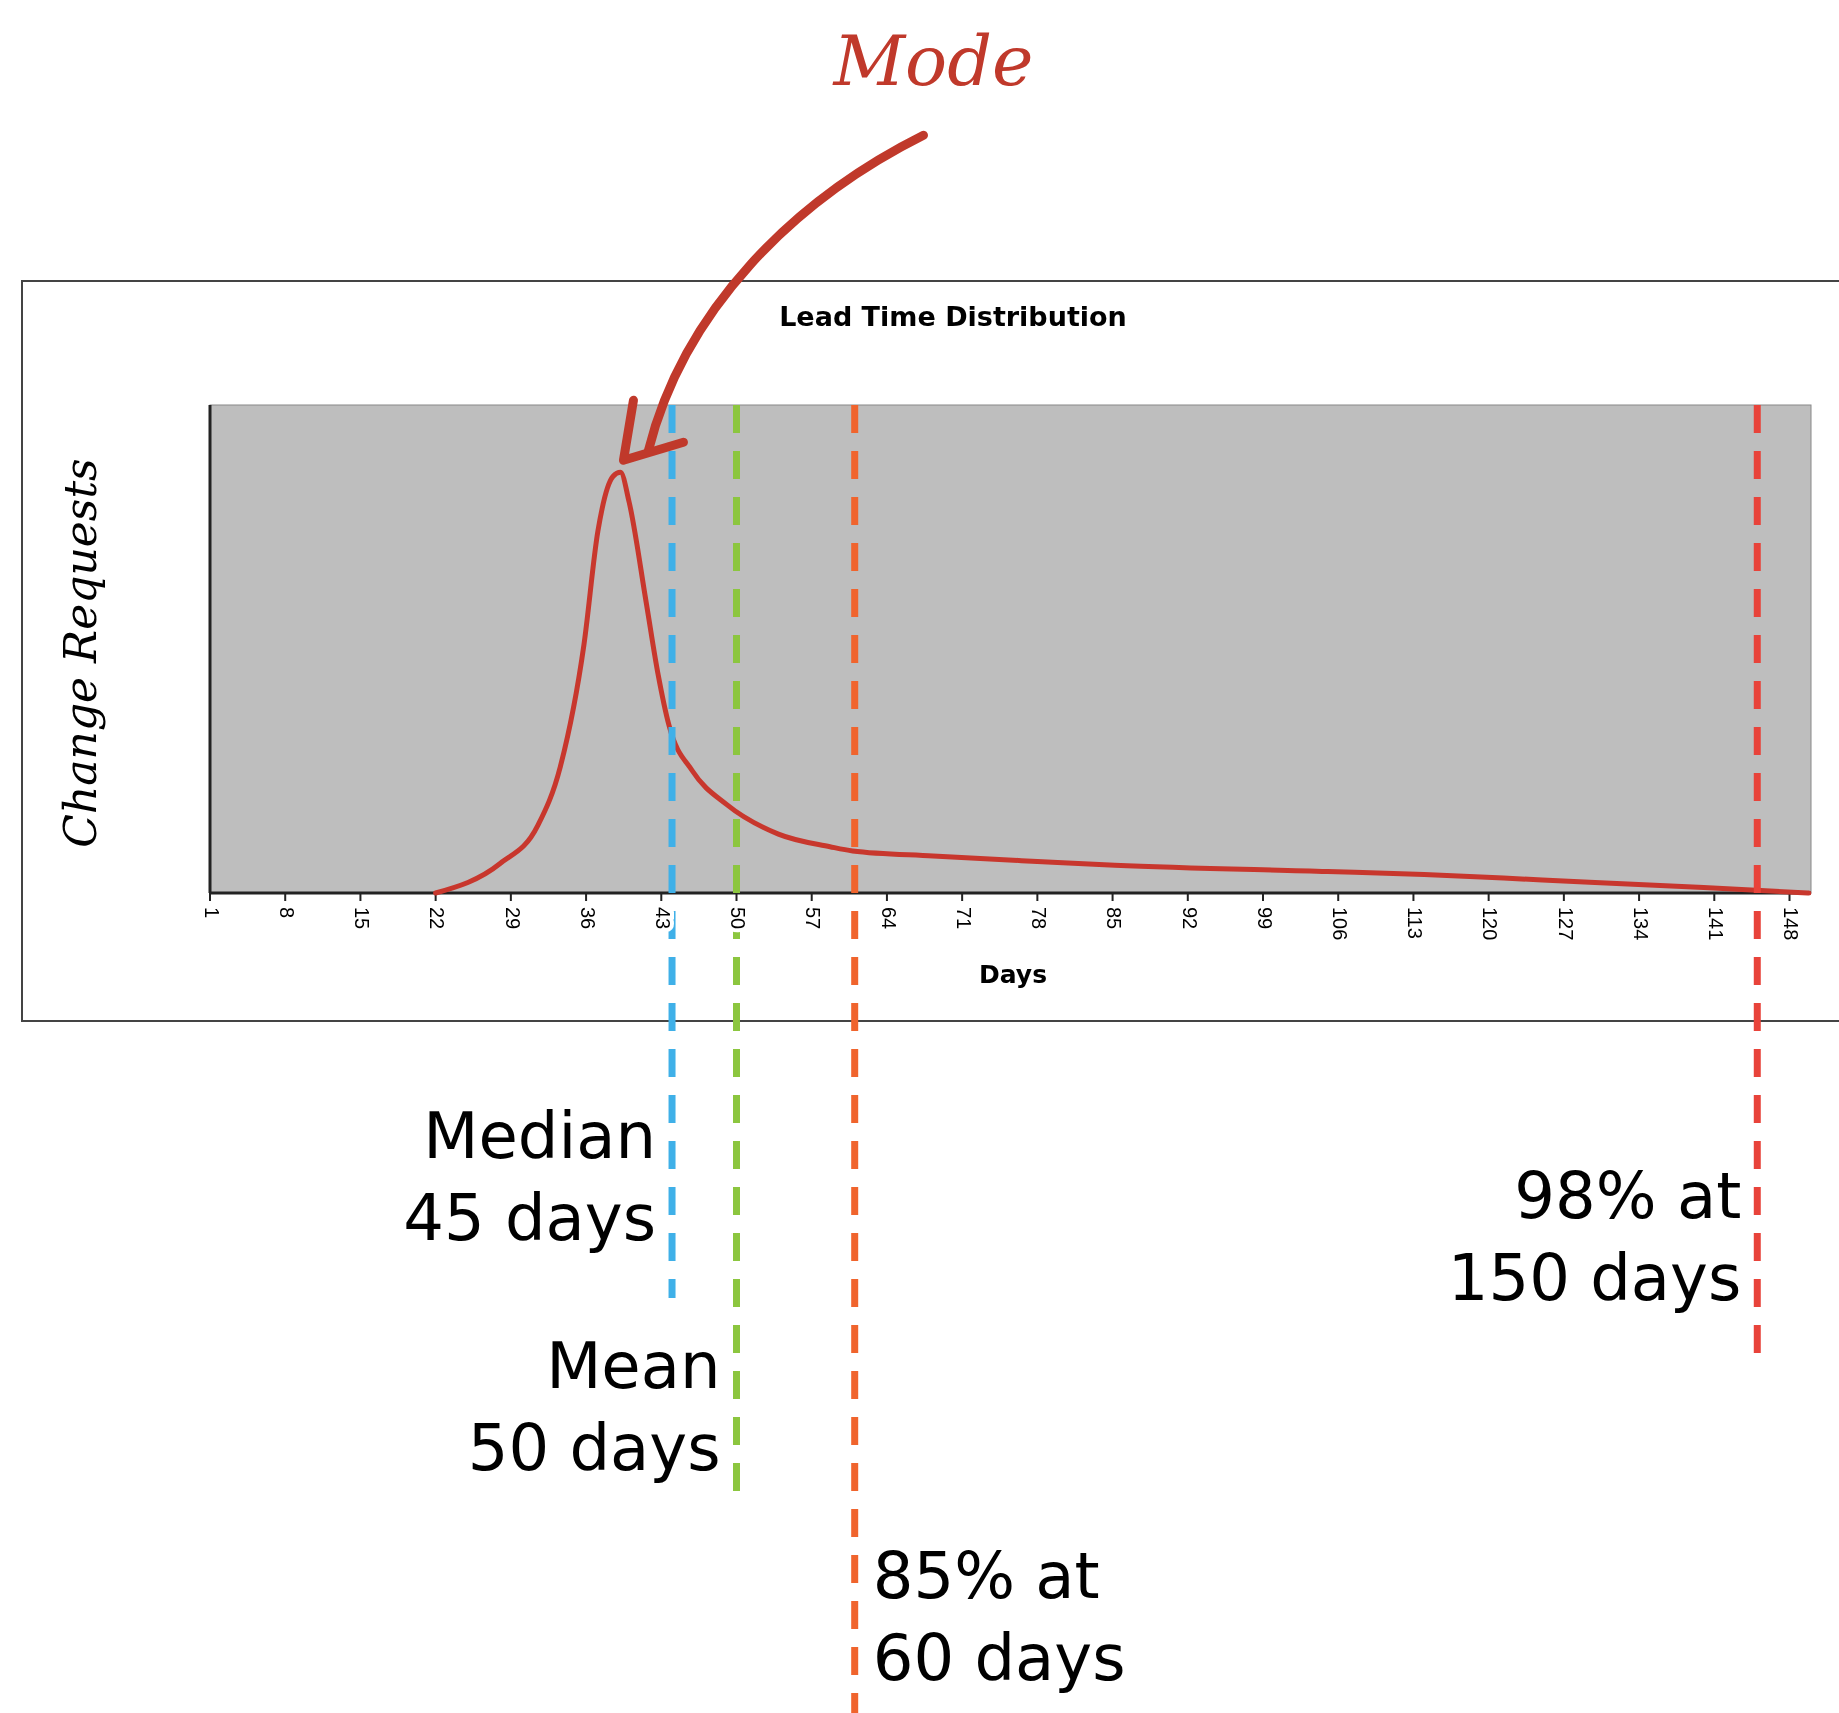  What do you see at coordinates (1565, 924) in the screenshot?
I see `x-tick-label: 127` at bounding box center [1565, 924].